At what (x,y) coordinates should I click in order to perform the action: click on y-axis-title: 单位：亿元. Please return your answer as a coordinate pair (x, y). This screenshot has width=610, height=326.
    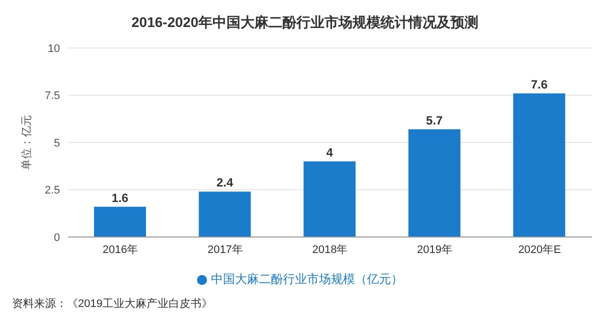
    Looking at the image, I should click on (26, 142).